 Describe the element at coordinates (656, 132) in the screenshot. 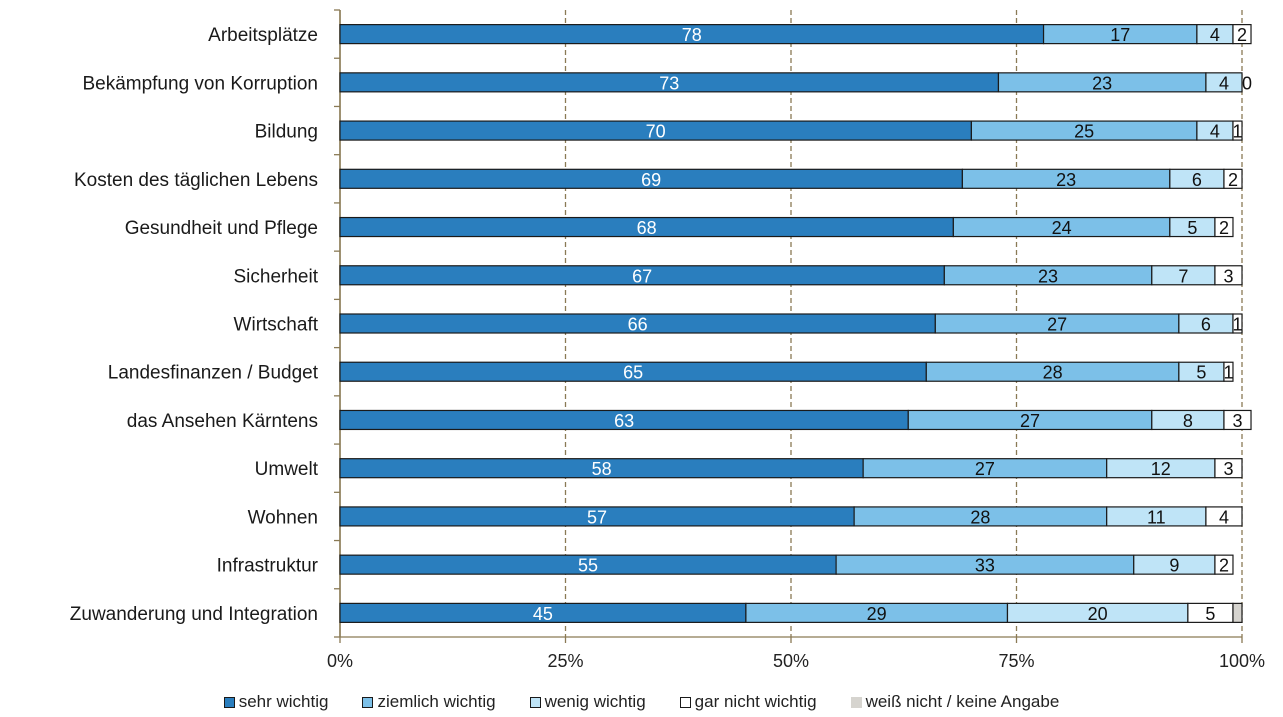

I see `data-label: 70` at that location.